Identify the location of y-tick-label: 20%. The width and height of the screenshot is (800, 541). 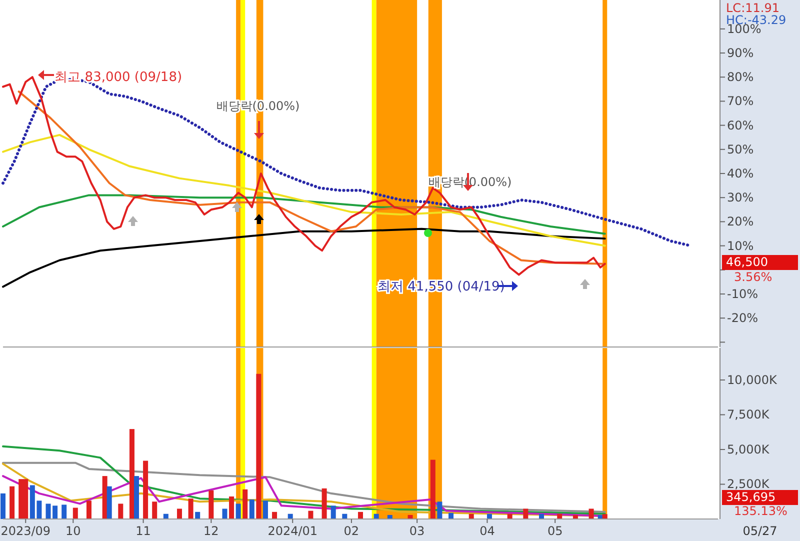
(740, 221).